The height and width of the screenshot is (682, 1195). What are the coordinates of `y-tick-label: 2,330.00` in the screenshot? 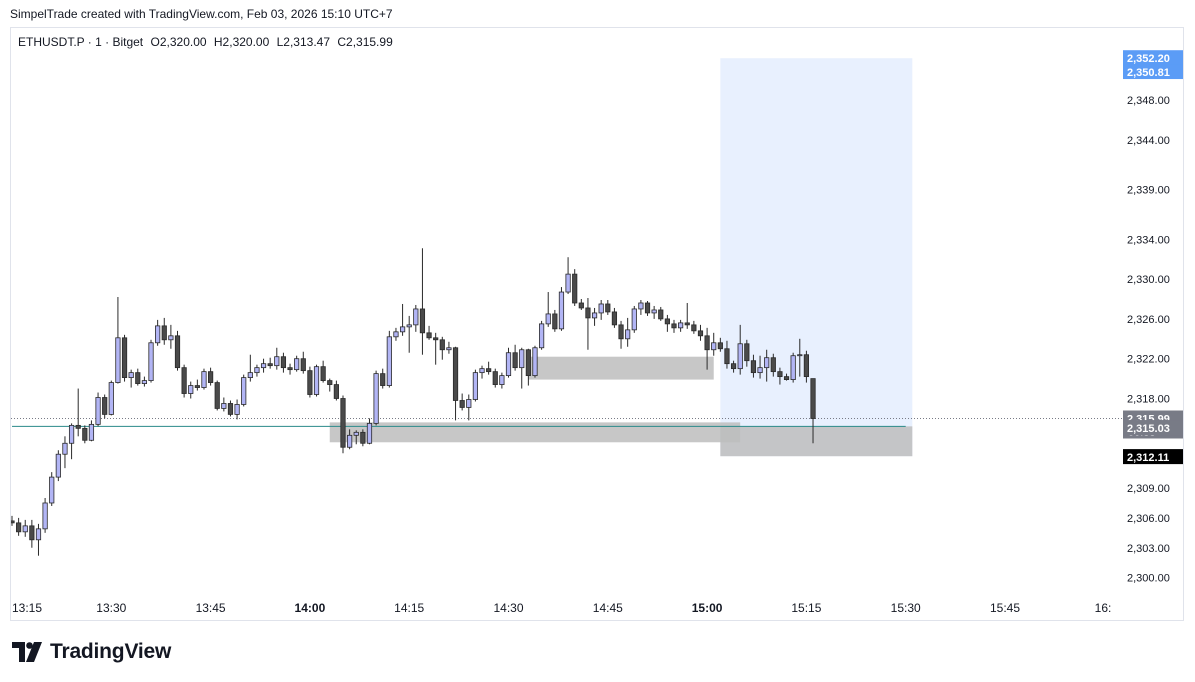 It's located at (1148, 280).